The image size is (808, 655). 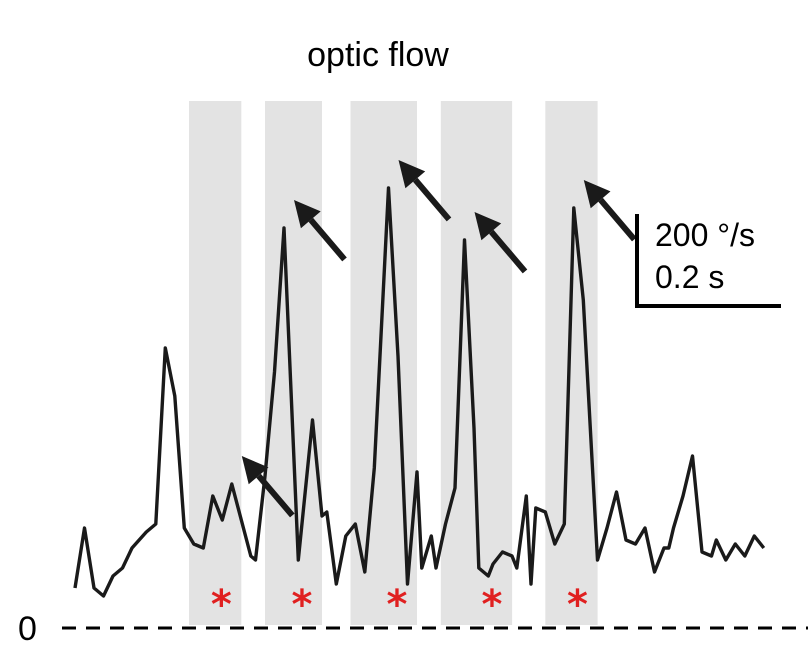 I want to click on asterisk-marker-1: *, so click(x=221, y=605).